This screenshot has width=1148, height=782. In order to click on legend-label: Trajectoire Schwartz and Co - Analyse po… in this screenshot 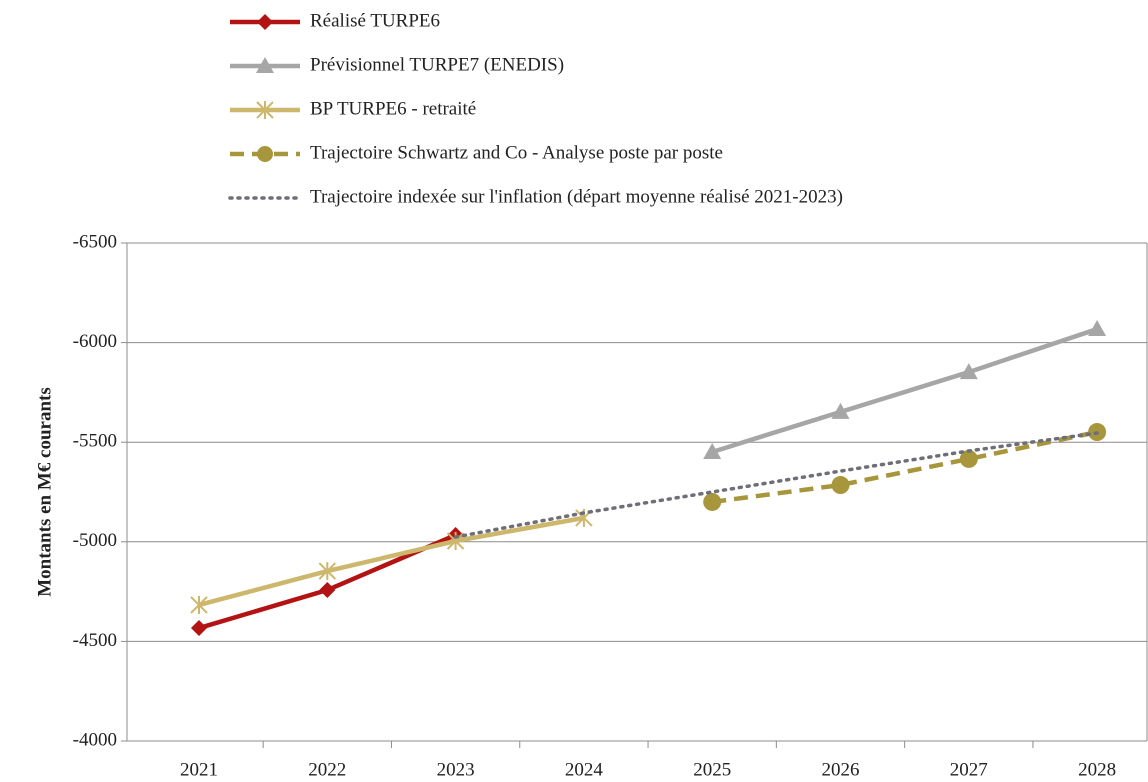, I will do `click(516, 152)`.